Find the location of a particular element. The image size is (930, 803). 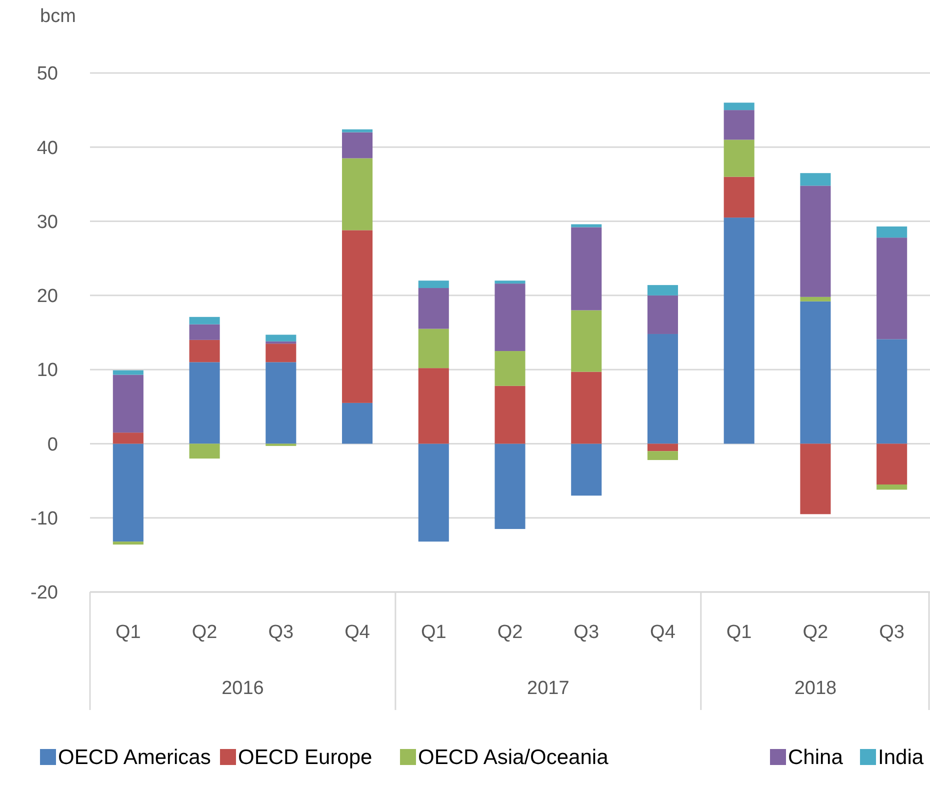

legend-label: OECD Americas is located at coordinates (134, 757).